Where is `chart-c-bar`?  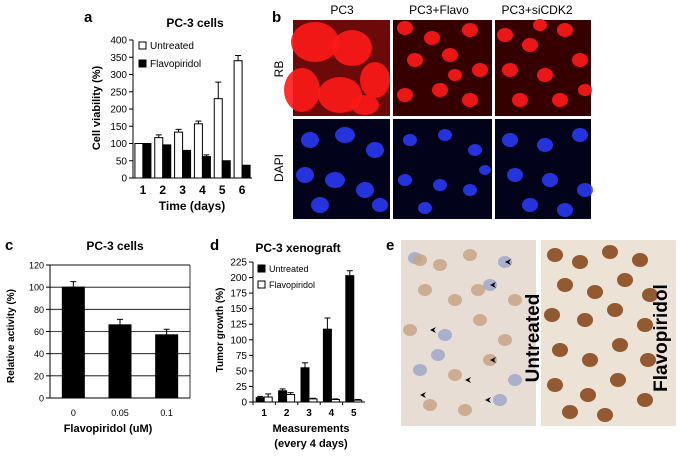
chart-c-bar is located at coordinates (120, 361).